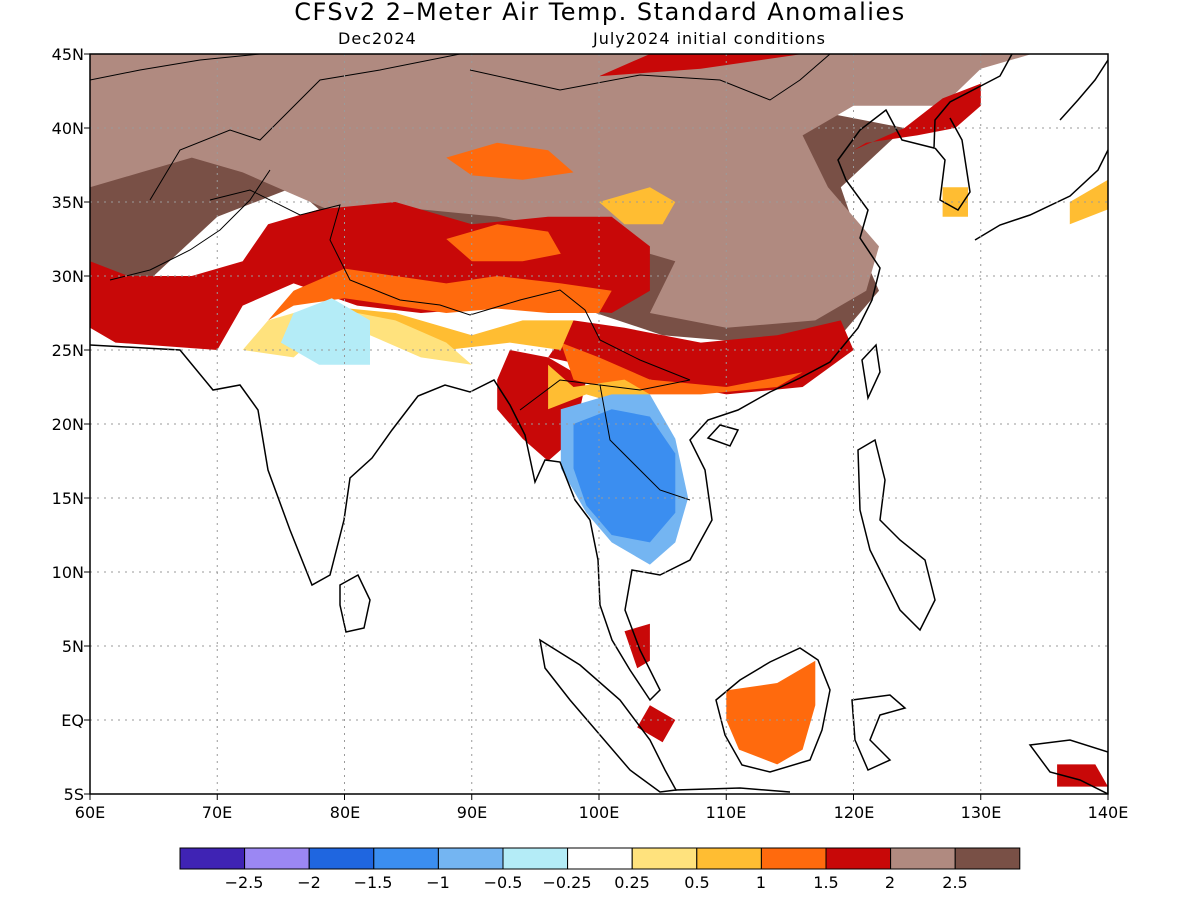  What do you see at coordinates (954, 882) in the screenshot?
I see `colorbar-label: 2.5` at bounding box center [954, 882].